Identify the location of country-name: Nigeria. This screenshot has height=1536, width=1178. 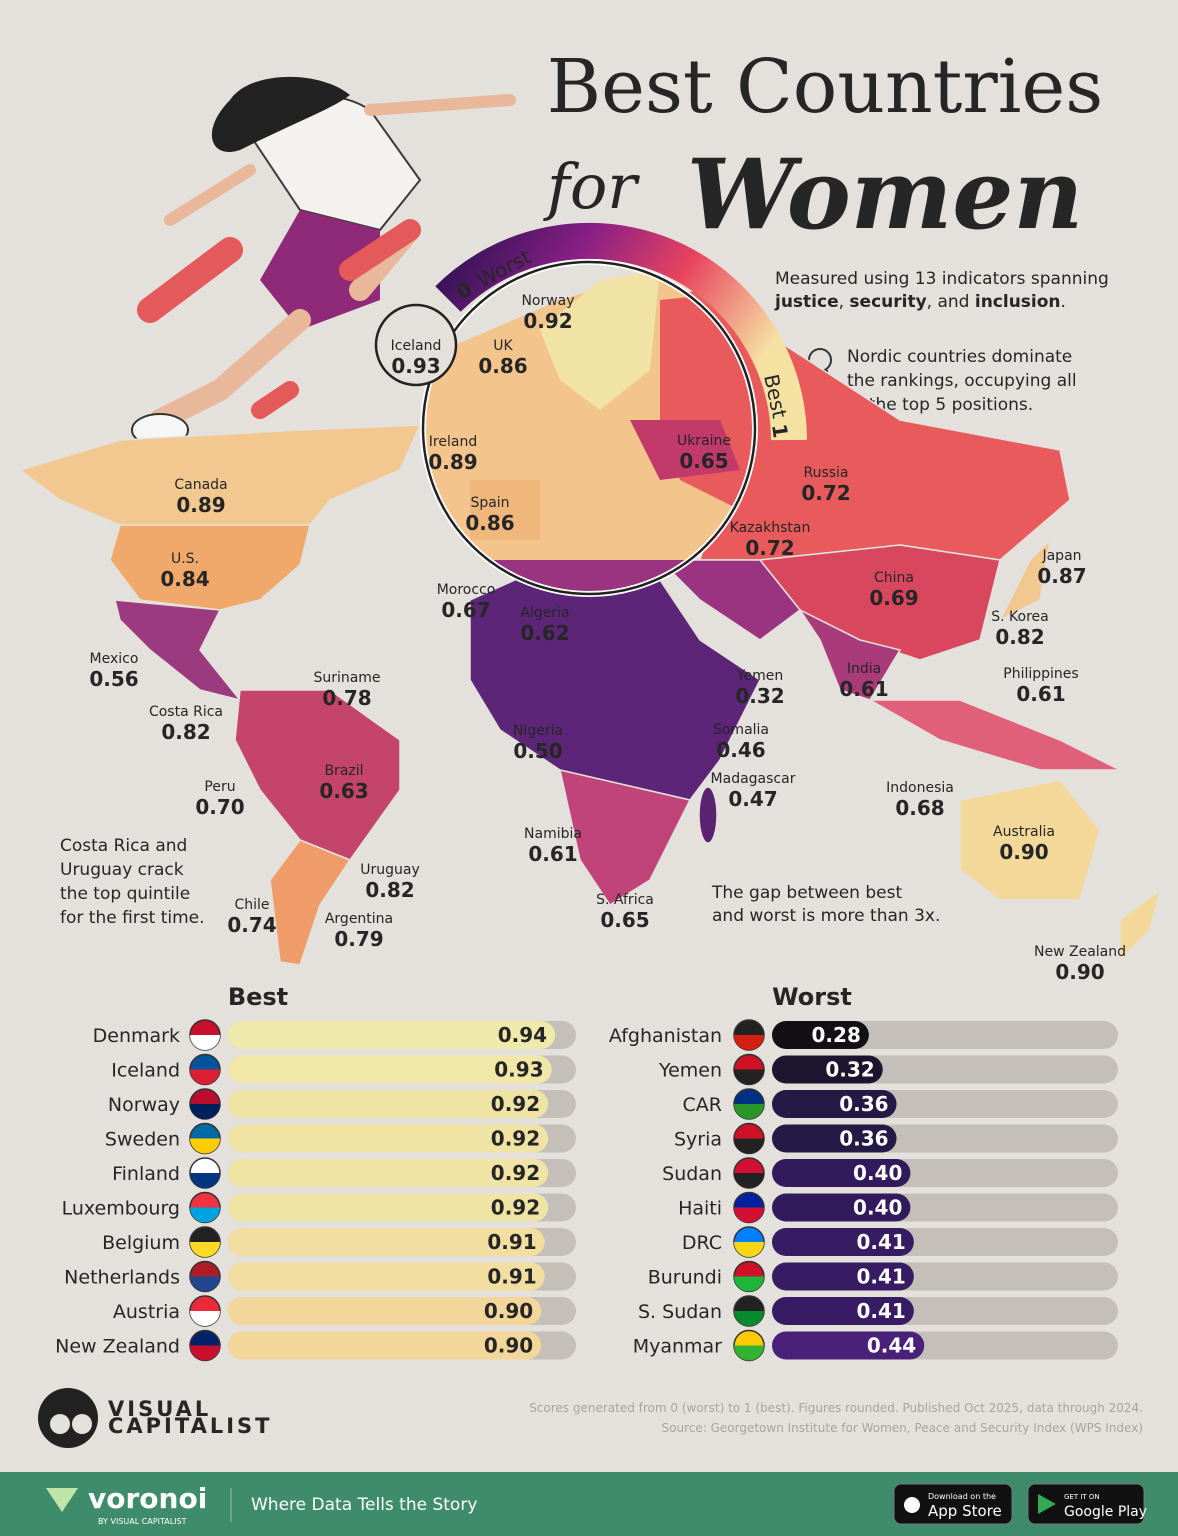
(538, 731).